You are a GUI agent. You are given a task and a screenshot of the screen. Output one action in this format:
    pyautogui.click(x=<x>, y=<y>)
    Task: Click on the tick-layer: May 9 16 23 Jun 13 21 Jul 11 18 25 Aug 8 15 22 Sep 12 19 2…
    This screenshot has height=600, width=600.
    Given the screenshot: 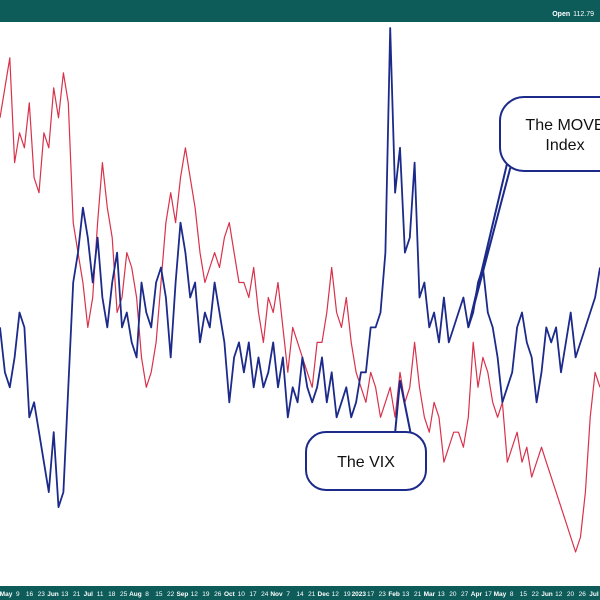 What is the action you would take?
    pyautogui.click(x=299, y=594)
    